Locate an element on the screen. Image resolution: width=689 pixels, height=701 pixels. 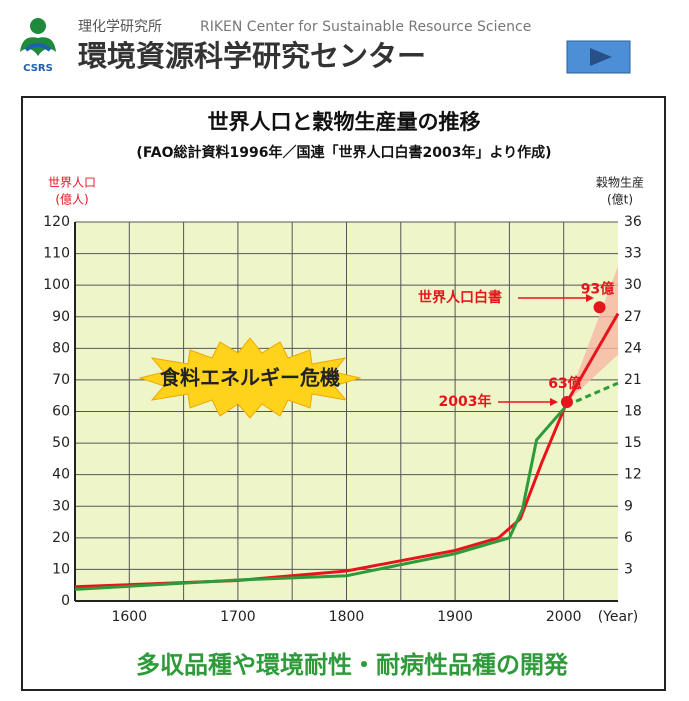
y-tick-label: 40 is located at coordinates (61, 475).